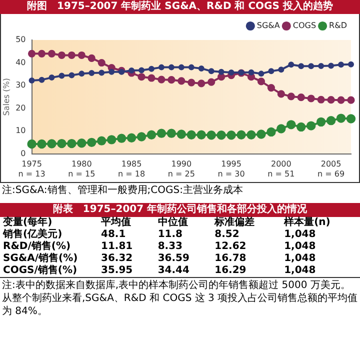 This screenshot has width=360, height=337. What do you see at coordinates (338, 25) in the screenshot?
I see `legend-label: R&D` at bounding box center [338, 25].